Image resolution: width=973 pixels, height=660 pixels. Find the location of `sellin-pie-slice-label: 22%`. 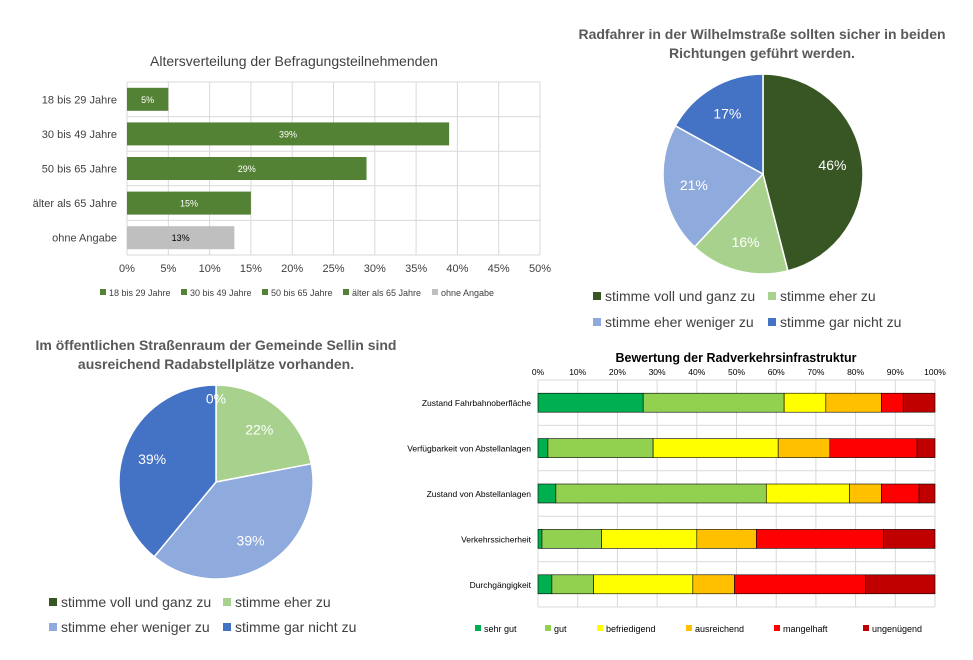

sellin-pie-slice-label: 22% is located at coordinates (259, 430).